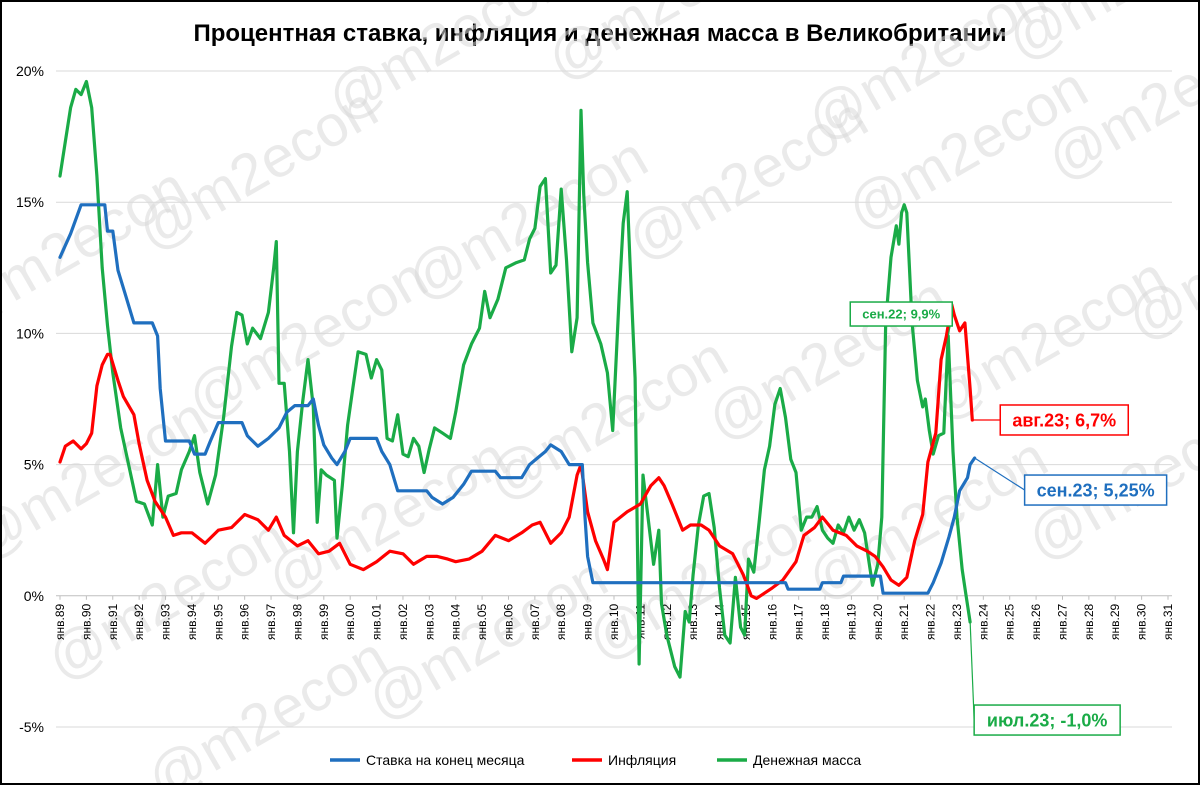 The height and width of the screenshot is (785, 1200). Describe the element at coordinates (1142, 621) in the screenshot. I see `x-tick-label: янв.30` at that location.